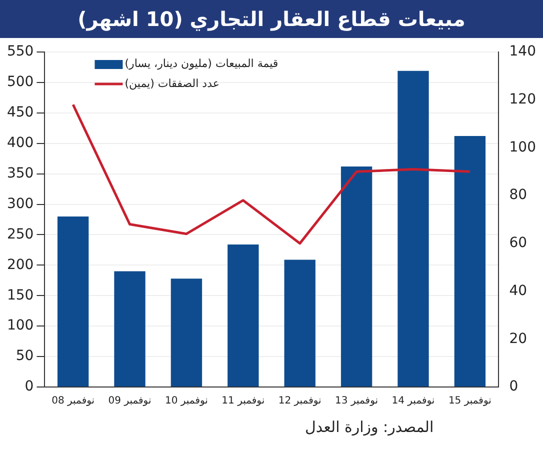 This screenshot has height=450, width=543. I want to click on y-tick-label: 0, so click(29, 386).